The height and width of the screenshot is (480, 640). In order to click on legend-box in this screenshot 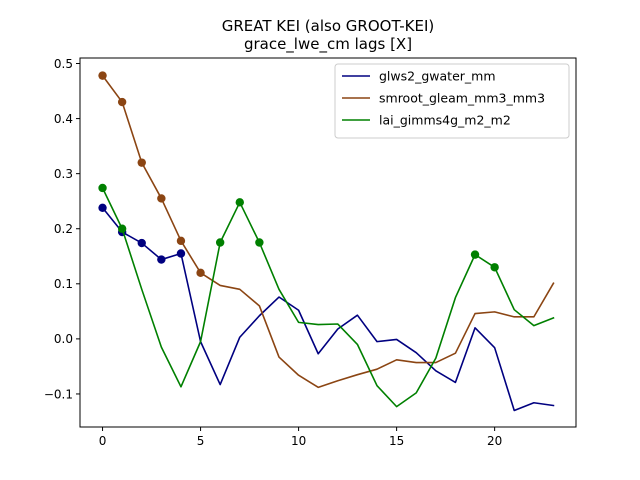, I will do `click(452, 101)`.